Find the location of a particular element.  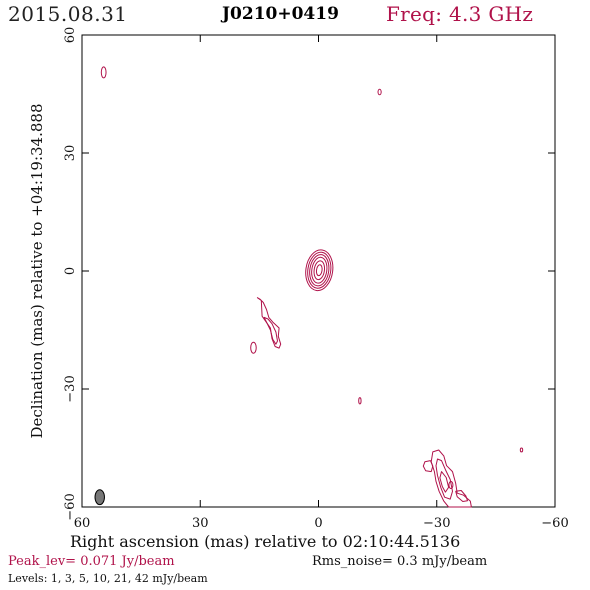

peak-level: Peak_lev= 0.071 Jy/beam is located at coordinates (91, 561).